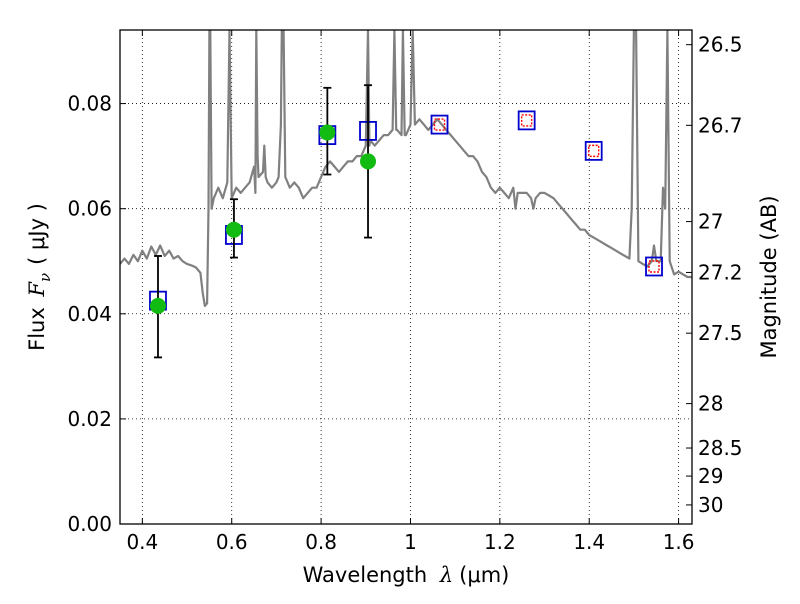 Image resolution: width=800 pixels, height=604 pixels. What do you see at coordinates (710, 404) in the screenshot?
I see `y2-tick-label: 28` at bounding box center [710, 404].